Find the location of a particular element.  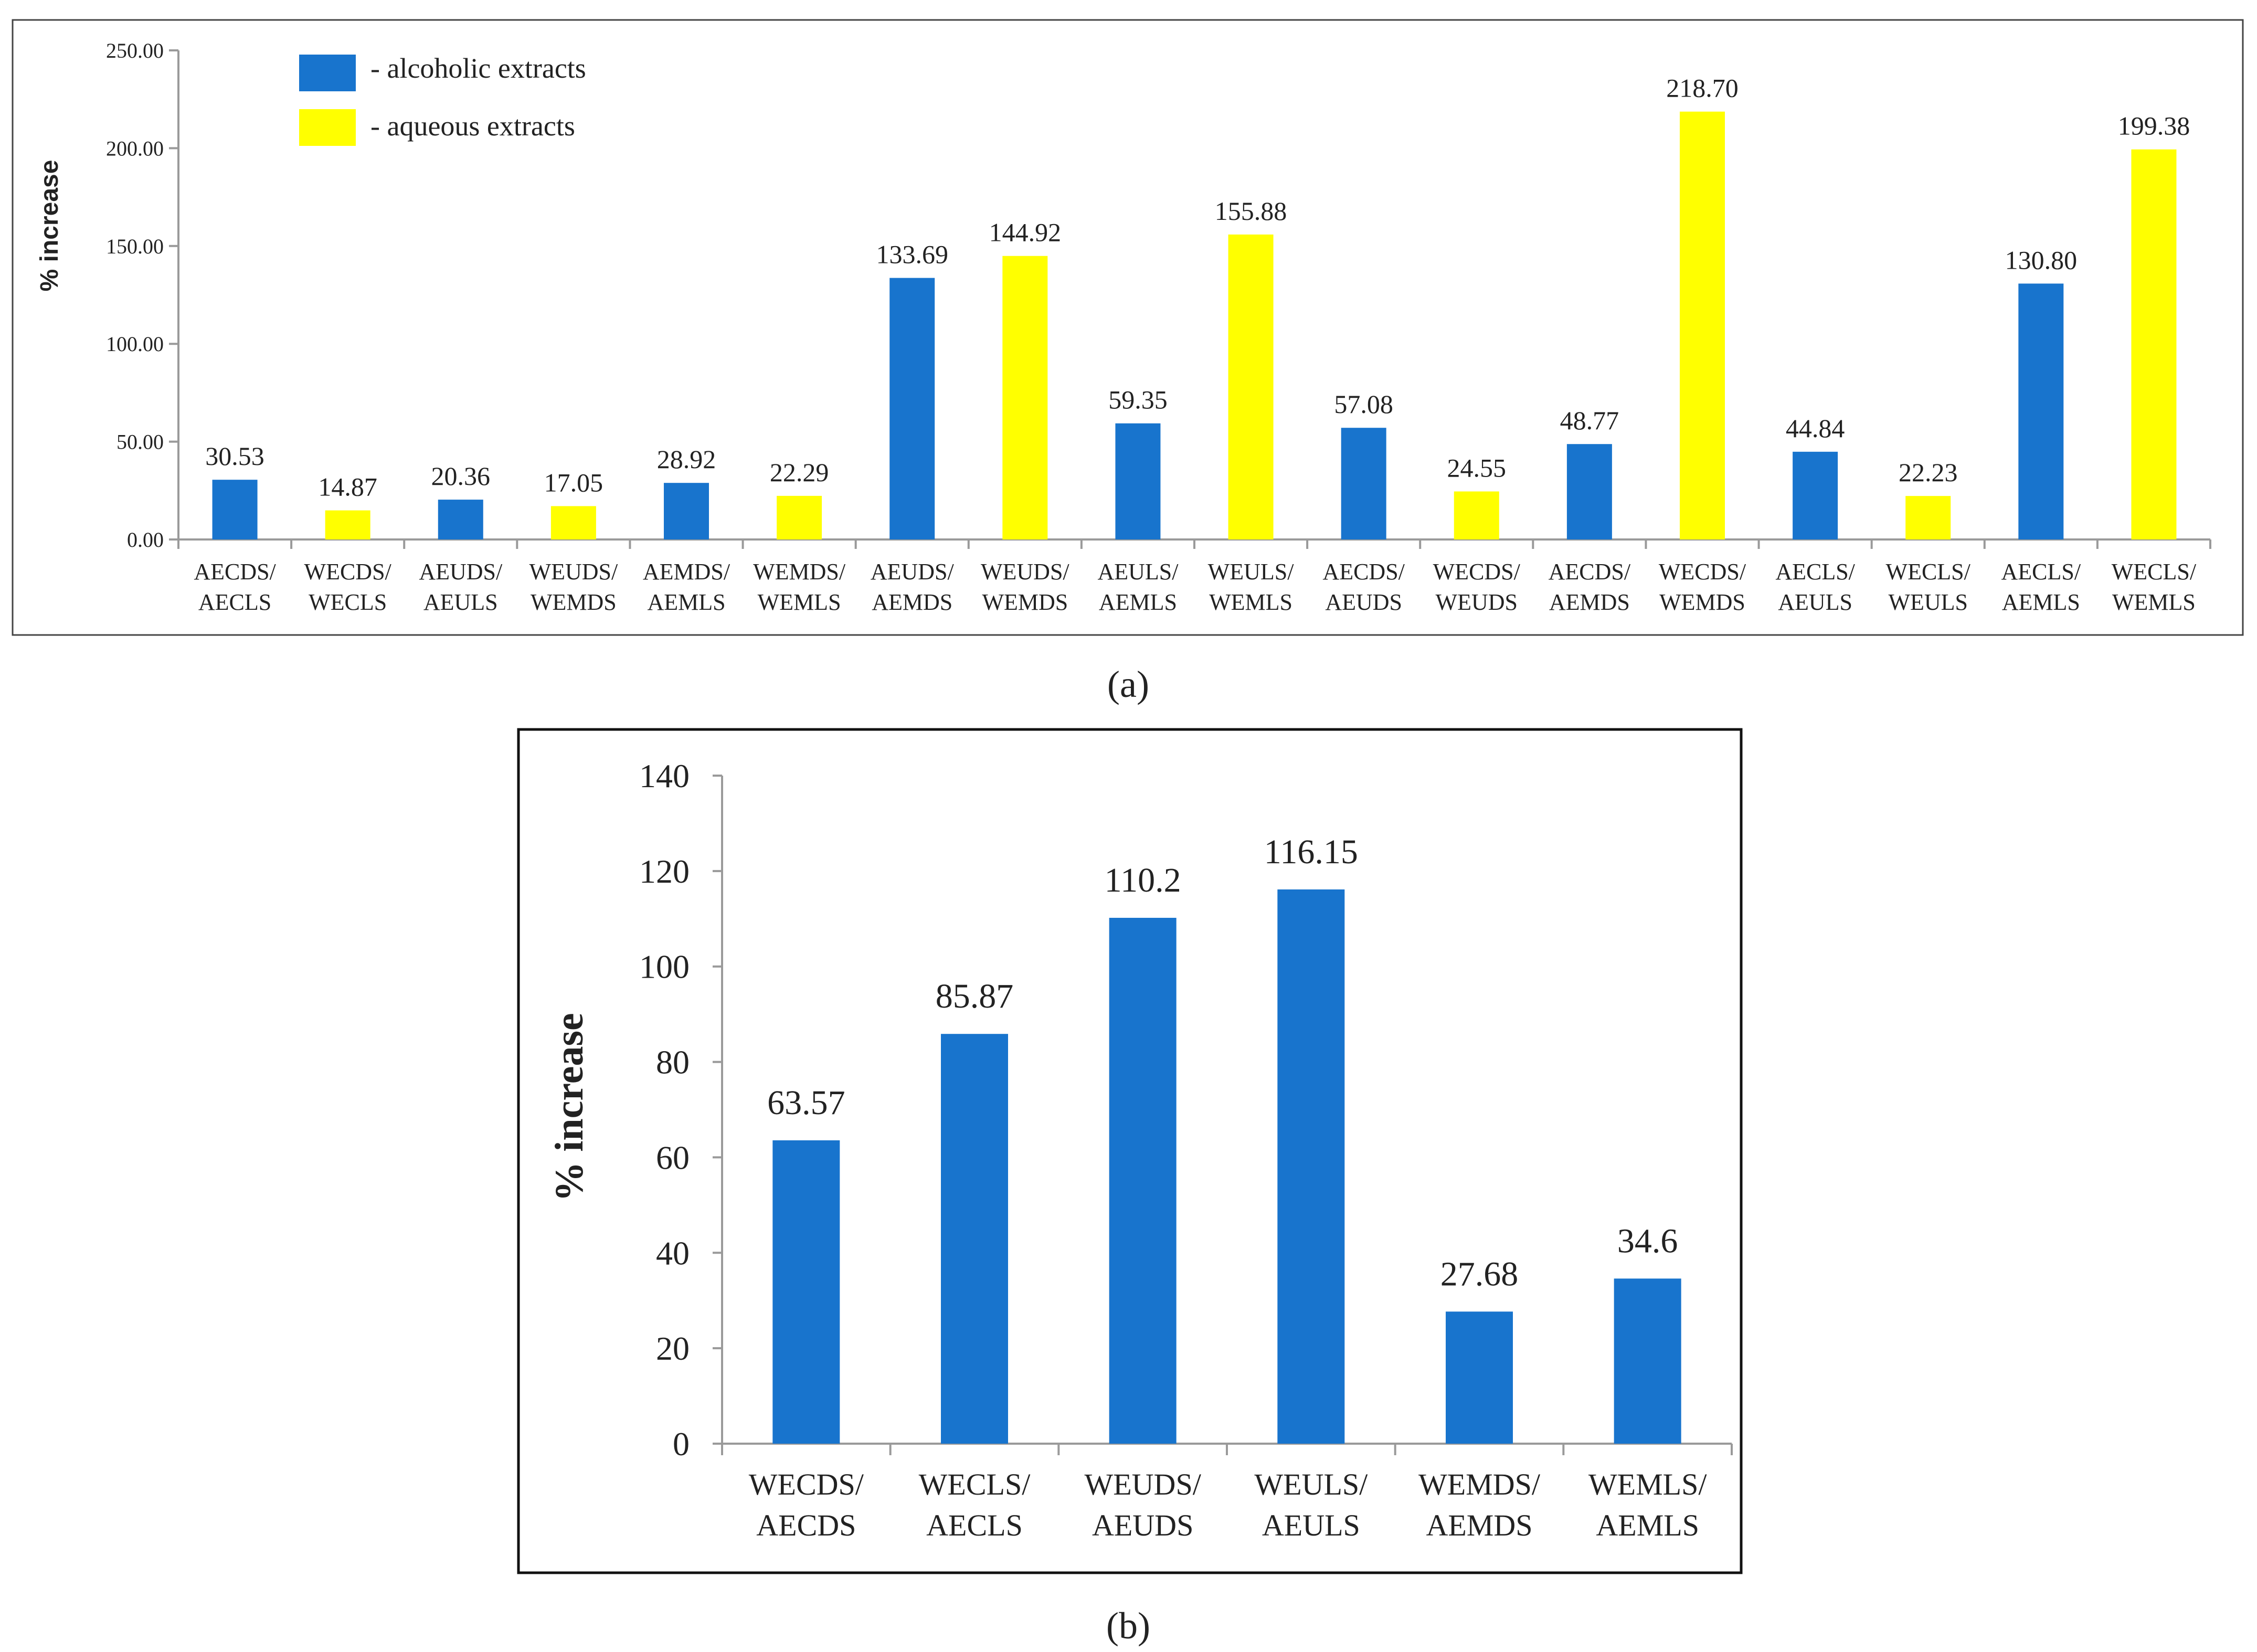

chart-b-ytick-label: 0 is located at coordinates (681, 1444).